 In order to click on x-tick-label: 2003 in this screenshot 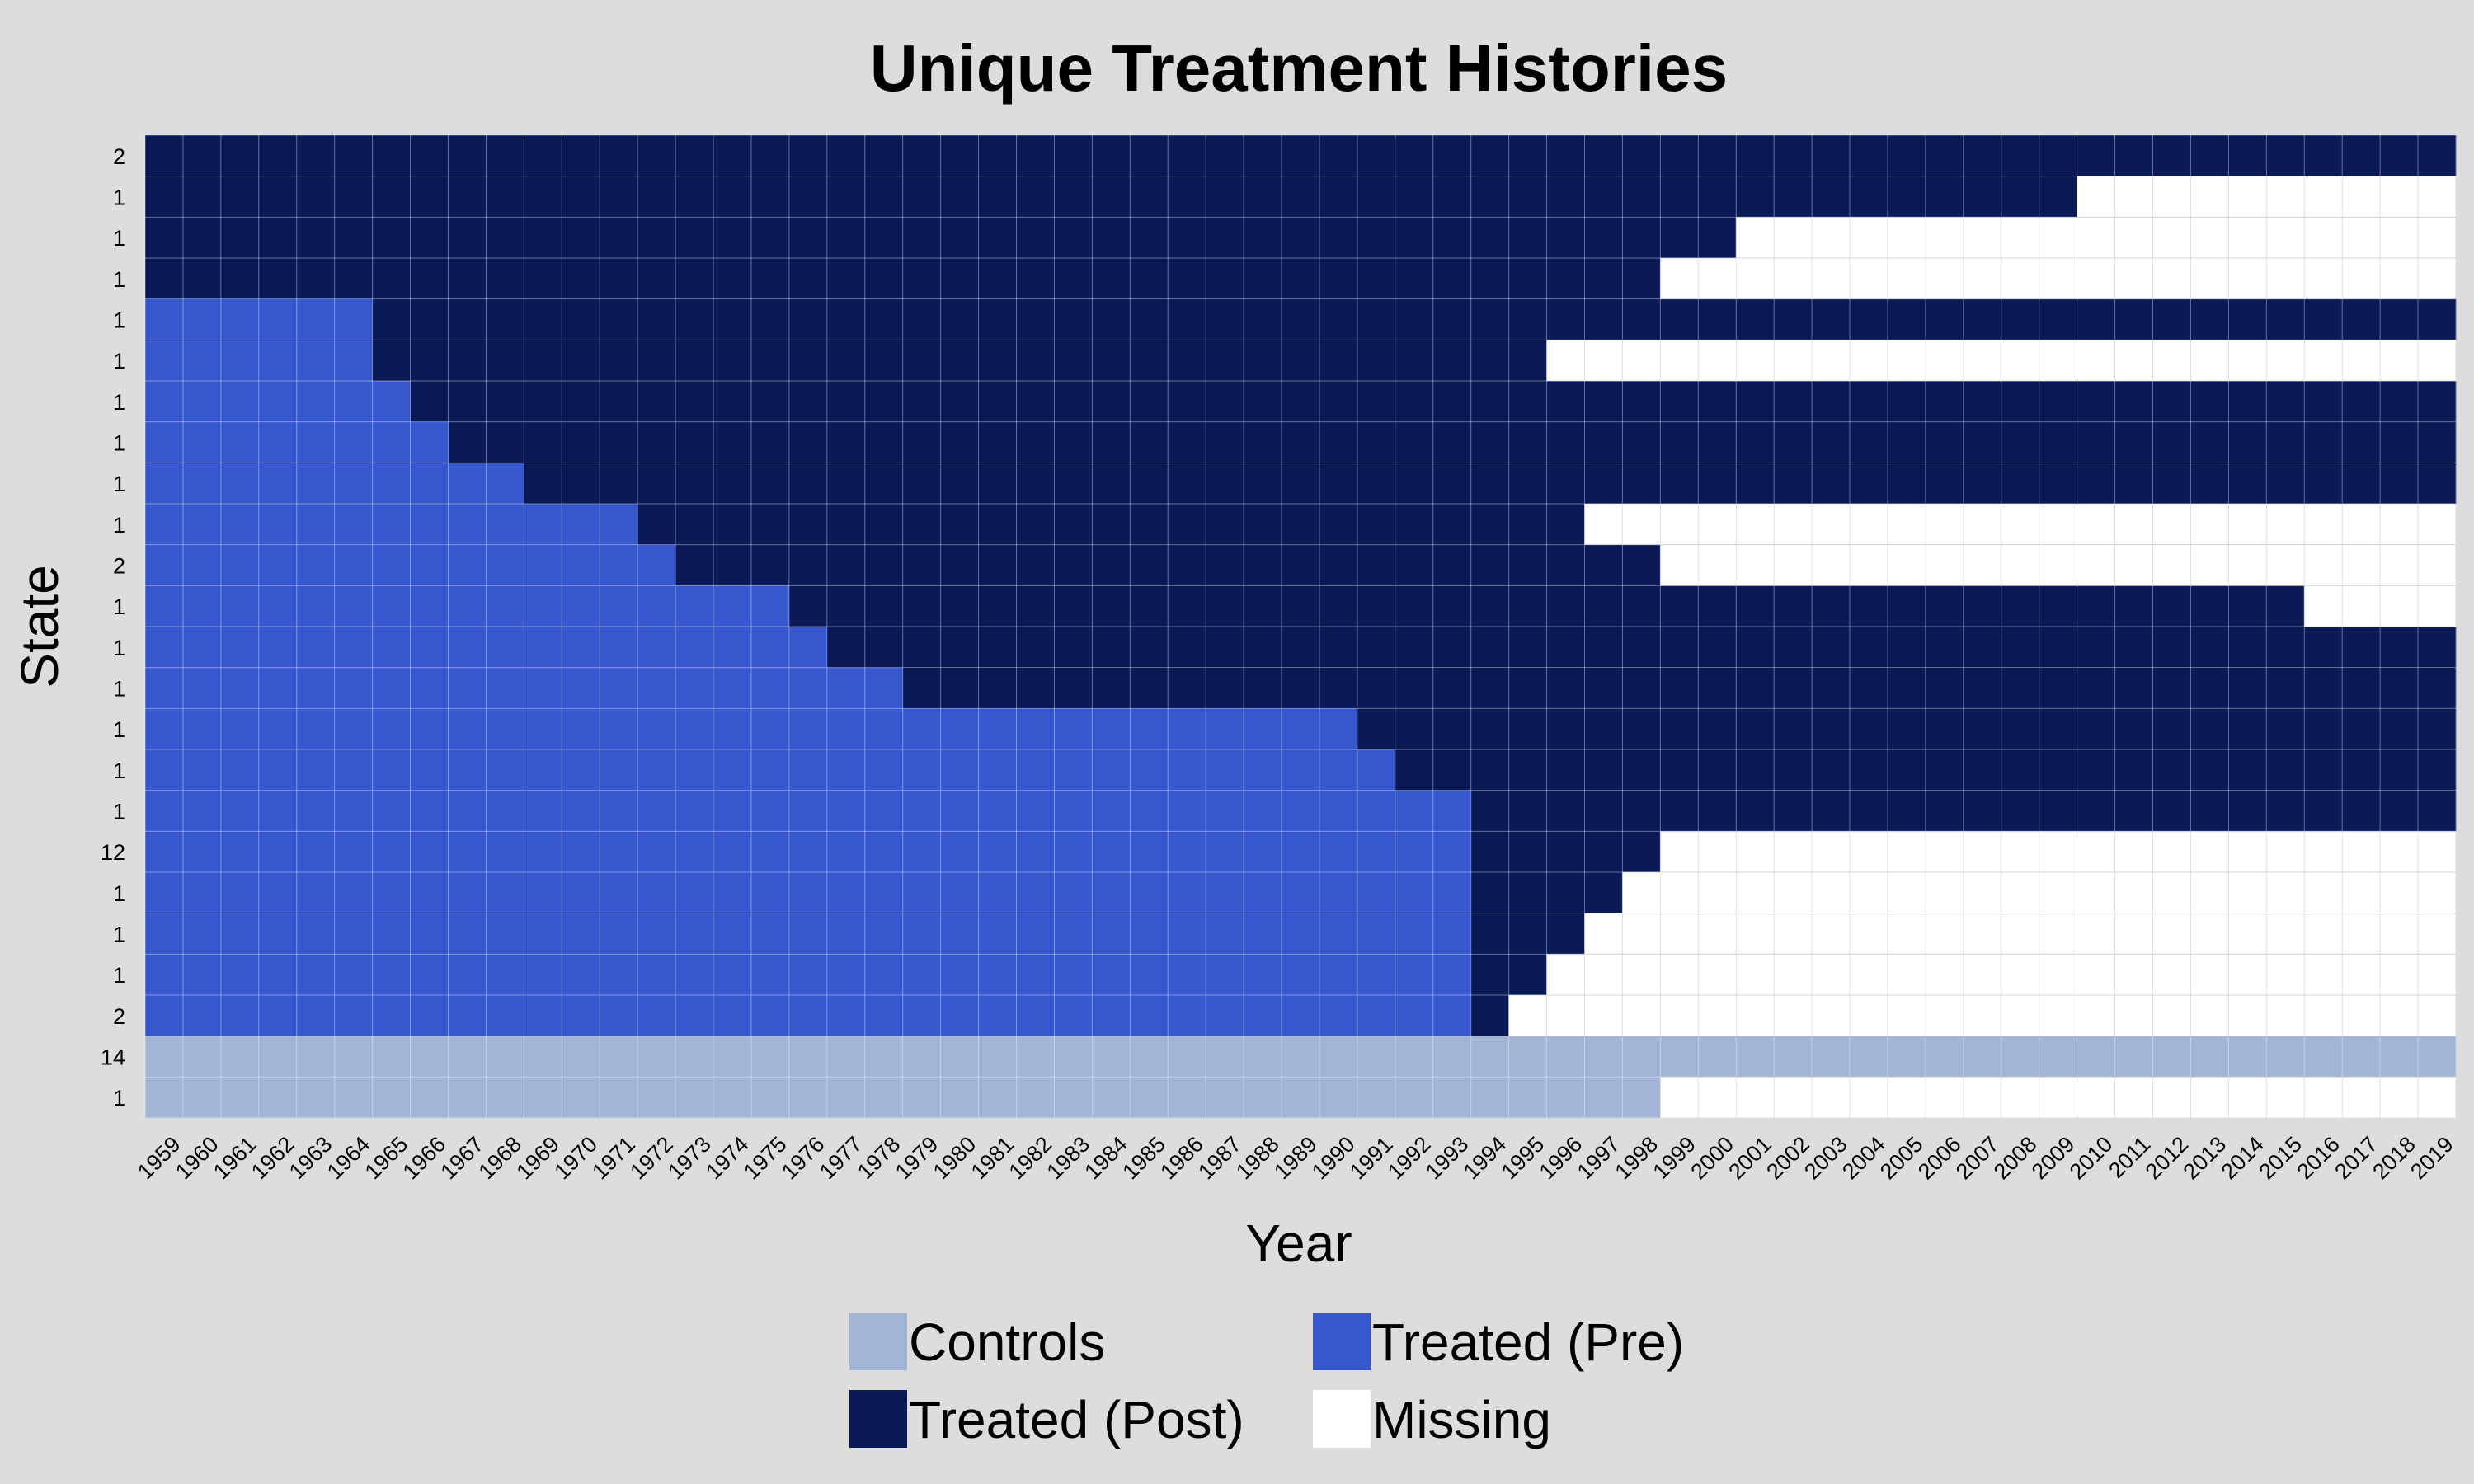, I will do `click(1825, 1158)`.